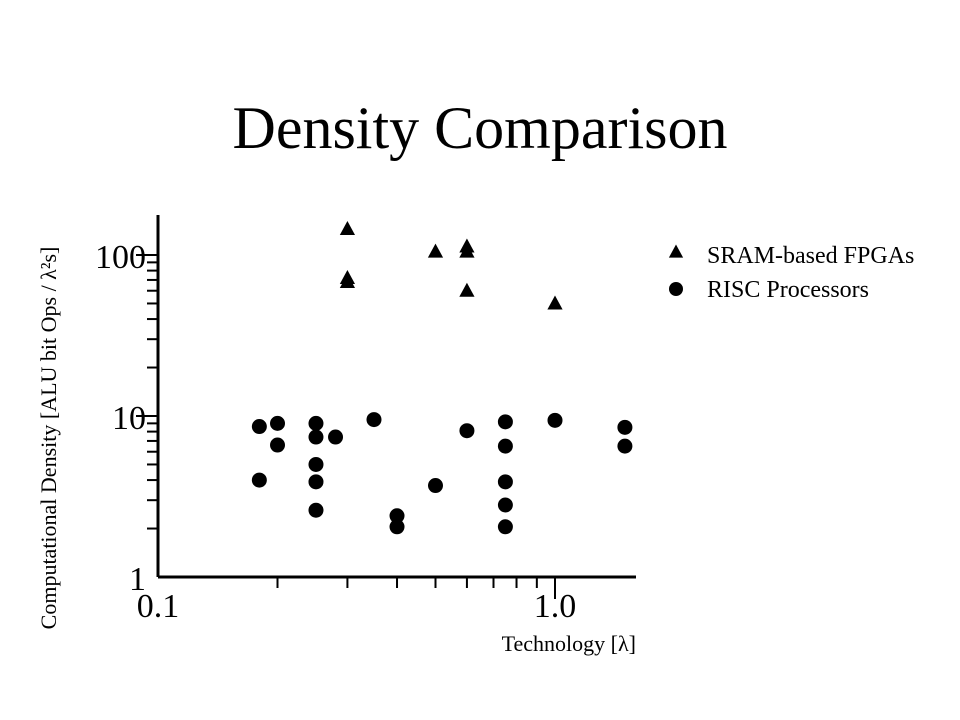  I want to click on legend-triangle-marker, so click(676, 251).